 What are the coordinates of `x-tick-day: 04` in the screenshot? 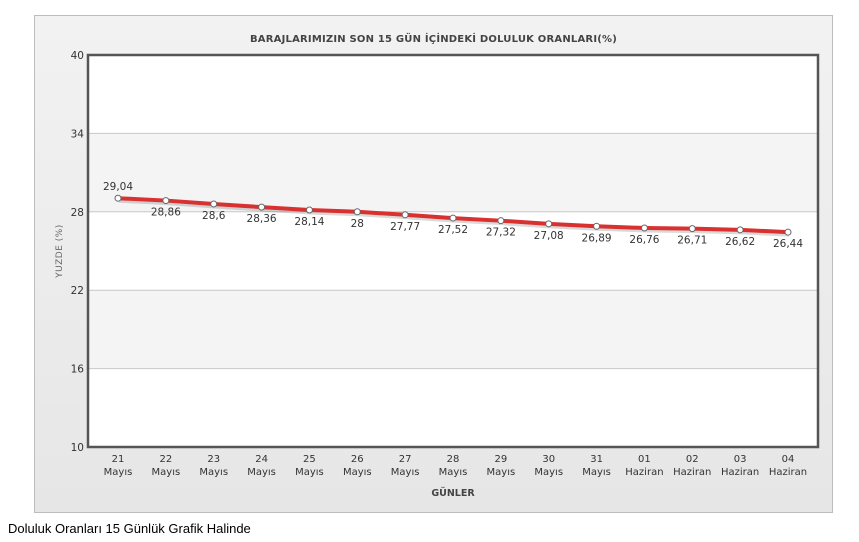 It's located at (788, 459).